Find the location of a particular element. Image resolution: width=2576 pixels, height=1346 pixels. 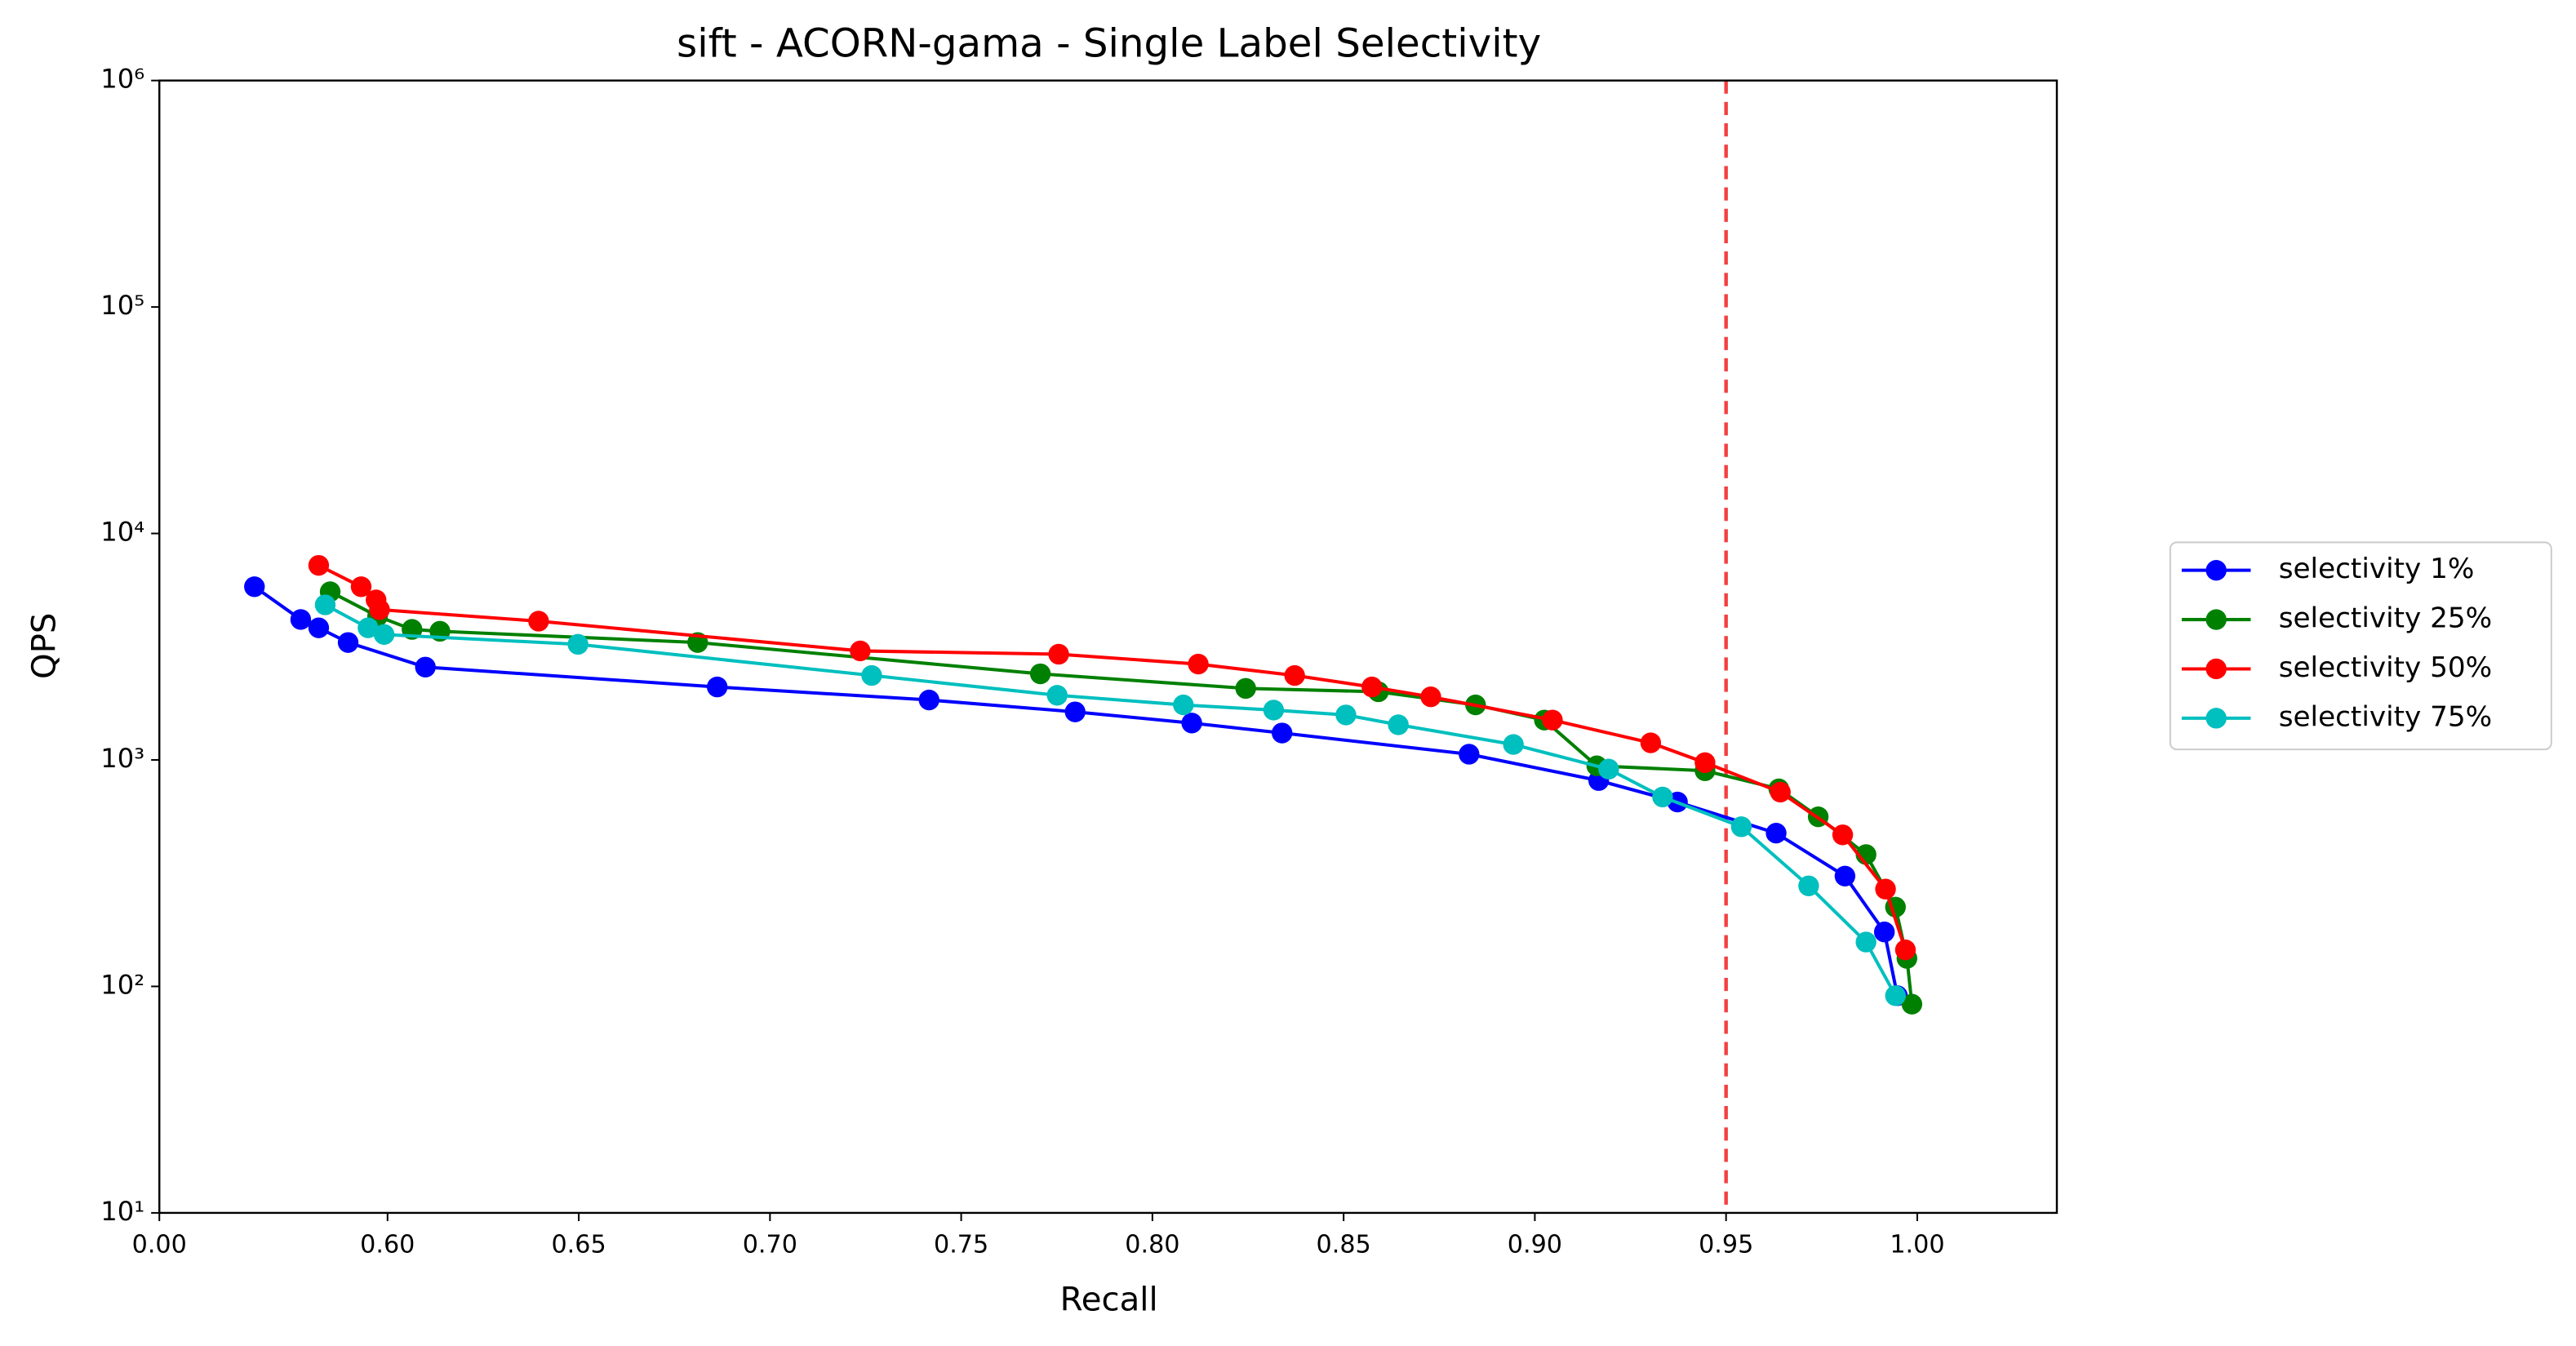

legend-label: selectivity 75% is located at coordinates (2386, 716).